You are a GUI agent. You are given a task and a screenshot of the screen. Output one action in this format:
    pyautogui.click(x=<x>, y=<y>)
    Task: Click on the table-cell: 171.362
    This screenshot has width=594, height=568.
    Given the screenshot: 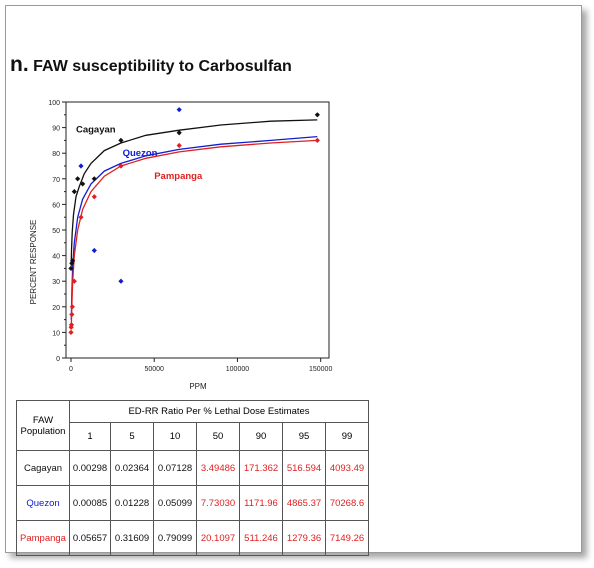 What is the action you would take?
    pyautogui.click(x=261, y=468)
    